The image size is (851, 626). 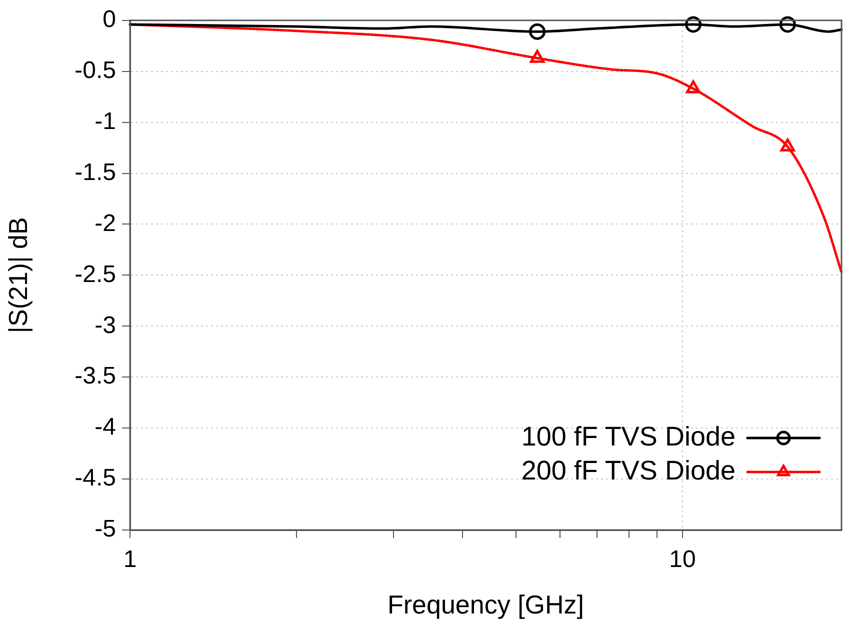 What do you see at coordinates (130, 560) in the screenshot?
I see `x-tick-label: 1` at bounding box center [130, 560].